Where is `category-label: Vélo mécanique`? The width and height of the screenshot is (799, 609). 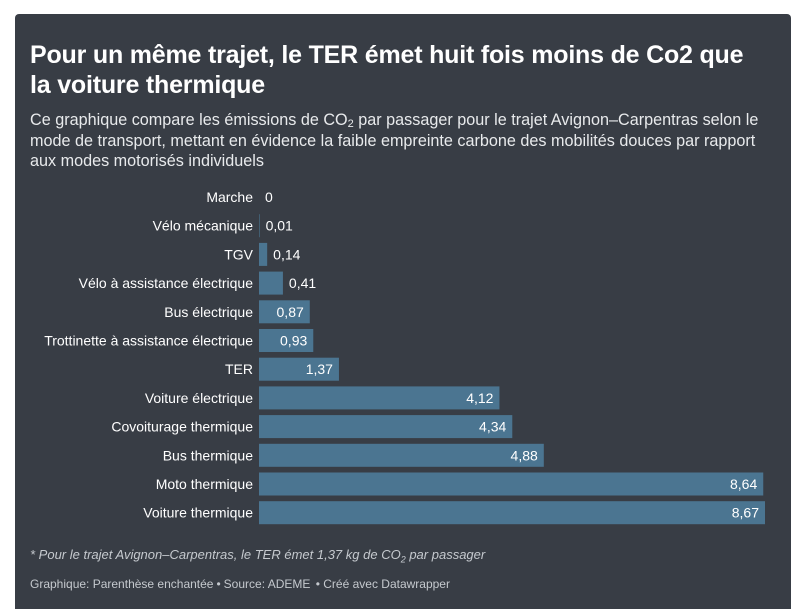 category-label: Vélo mécanique is located at coordinates (203, 226).